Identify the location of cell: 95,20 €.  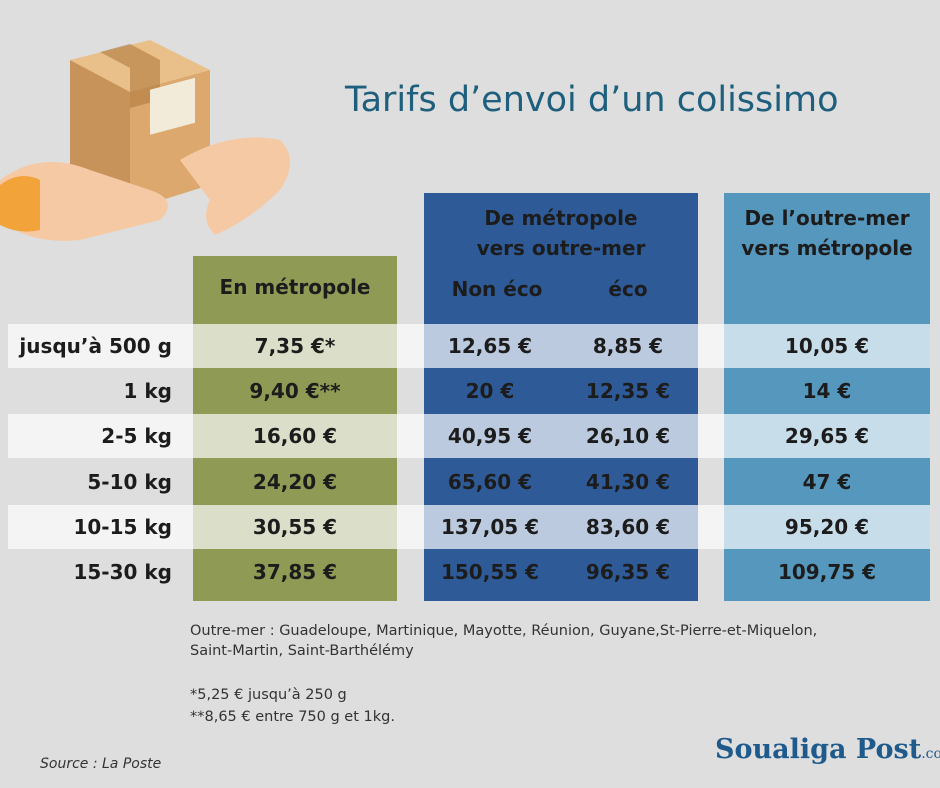
(827, 526).